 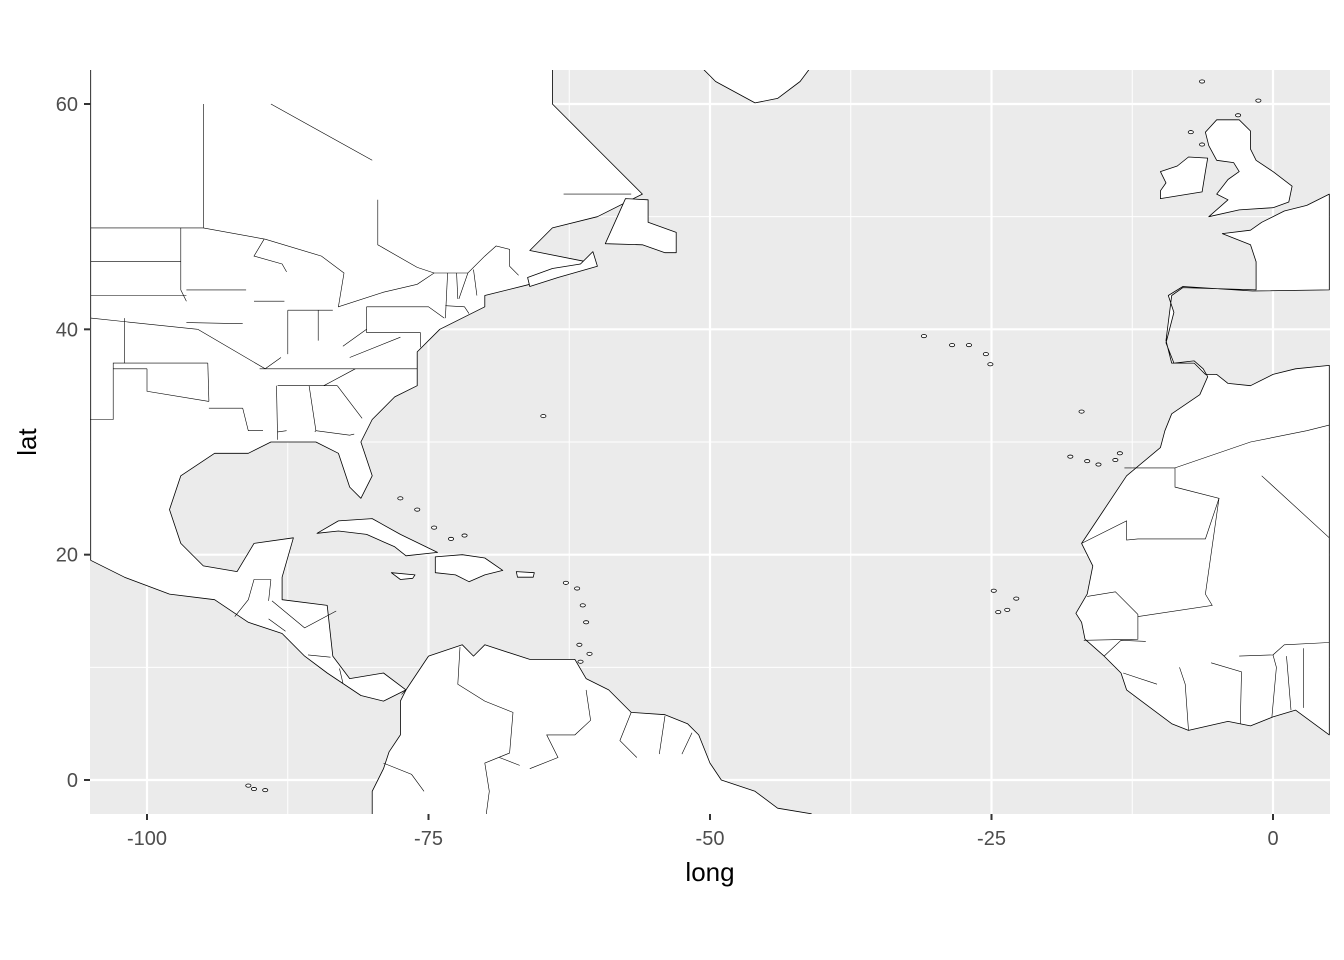 I want to click on landmass-ireland, so click(x=1184, y=178).